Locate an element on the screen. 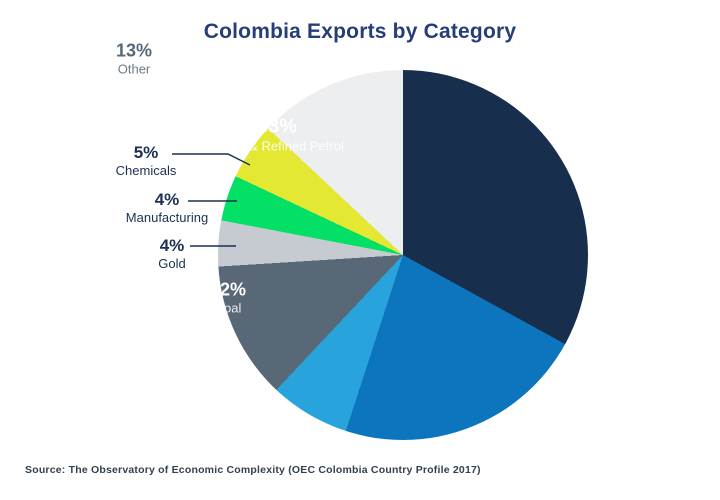 The width and height of the screenshot is (720, 500). slice-pct: 22% is located at coordinates (228, 289).